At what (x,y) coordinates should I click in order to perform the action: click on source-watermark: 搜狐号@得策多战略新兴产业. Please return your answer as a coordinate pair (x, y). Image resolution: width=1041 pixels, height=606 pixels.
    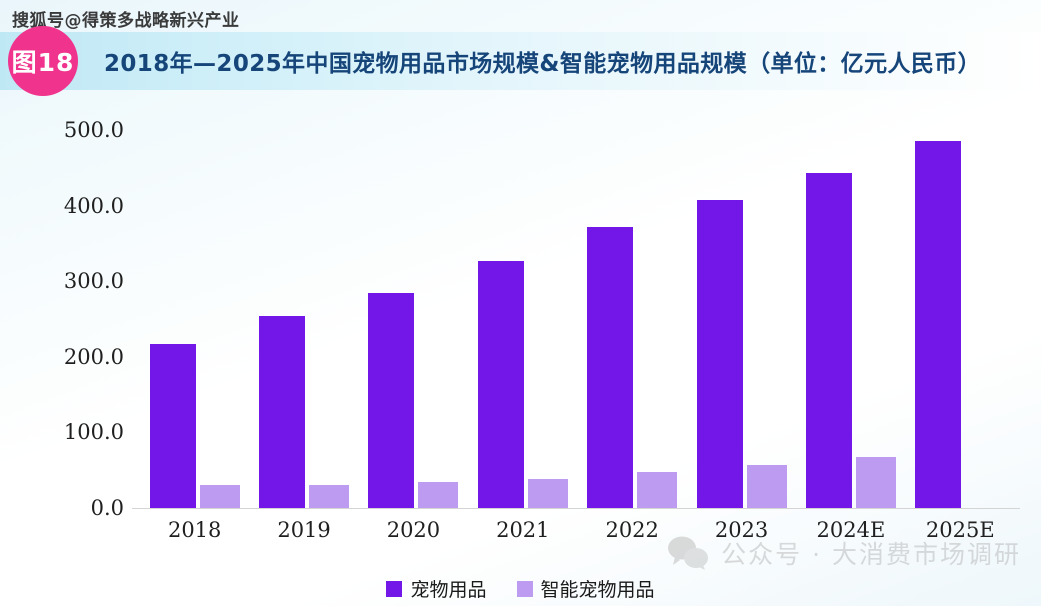
    Looking at the image, I should click on (126, 21).